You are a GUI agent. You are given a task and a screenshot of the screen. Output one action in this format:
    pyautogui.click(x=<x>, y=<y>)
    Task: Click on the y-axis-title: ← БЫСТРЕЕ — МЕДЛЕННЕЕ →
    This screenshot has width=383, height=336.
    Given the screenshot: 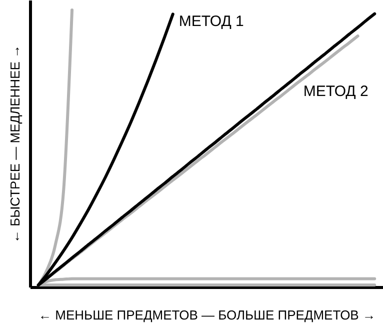 What is the action you would take?
    pyautogui.click(x=15, y=144)
    